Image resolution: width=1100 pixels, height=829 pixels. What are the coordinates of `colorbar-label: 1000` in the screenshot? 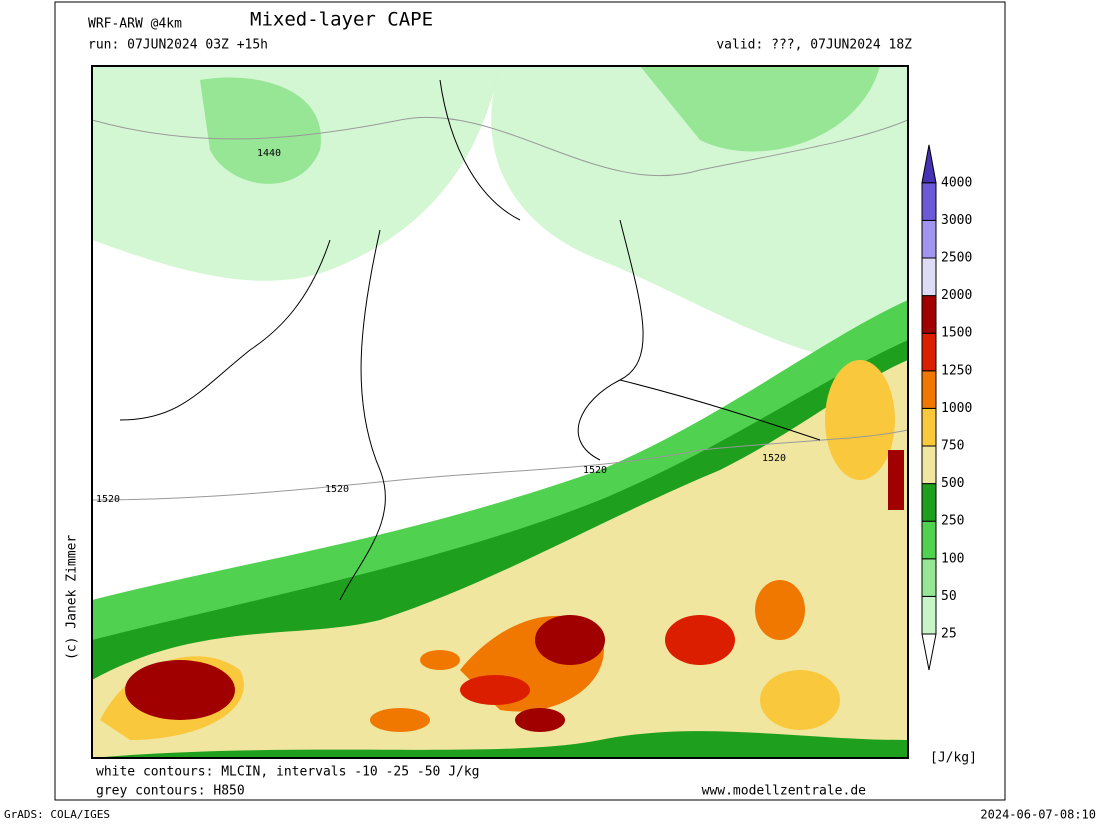 It's located at (956, 408).